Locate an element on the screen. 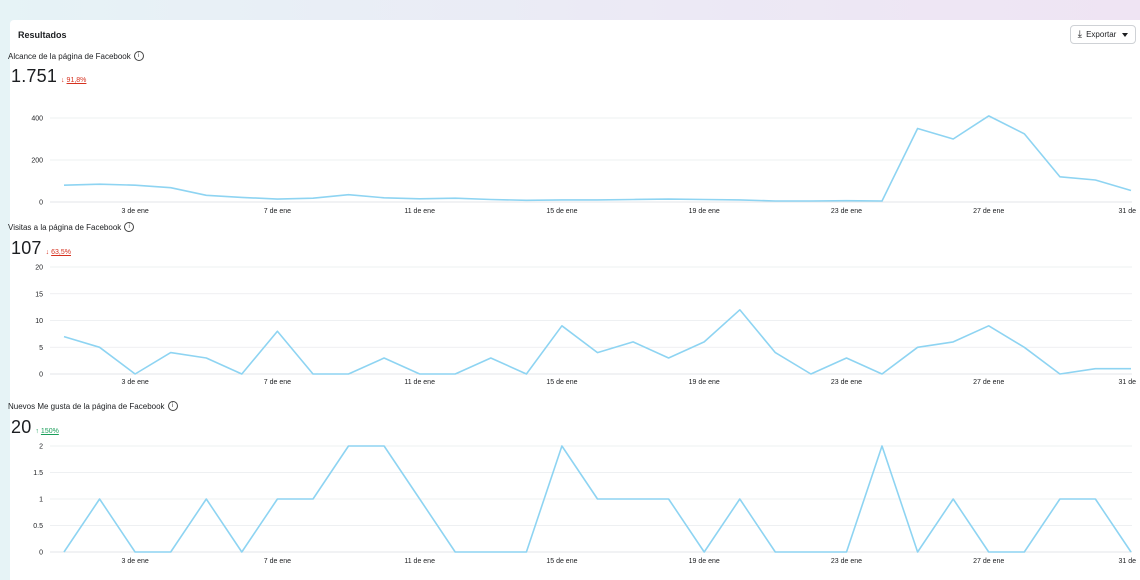 Image resolution: width=1140 pixels, height=580 pixels. metric-delta: ↑ 150% is located at coordinates (46, 431).